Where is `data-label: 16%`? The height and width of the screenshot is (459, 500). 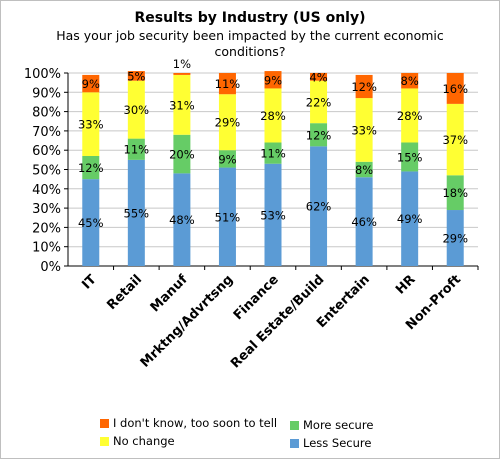 data-label: 16% is located at coordinates (455, 89).